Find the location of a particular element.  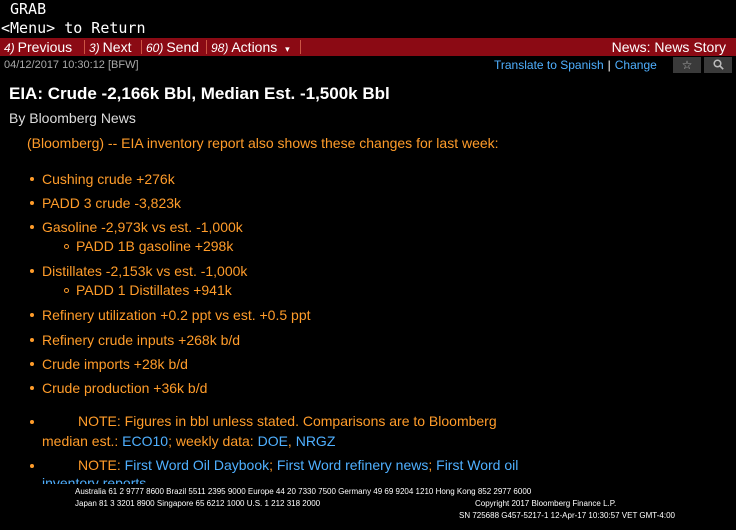

actions-num: 98) is located at coordinates (220, 48).